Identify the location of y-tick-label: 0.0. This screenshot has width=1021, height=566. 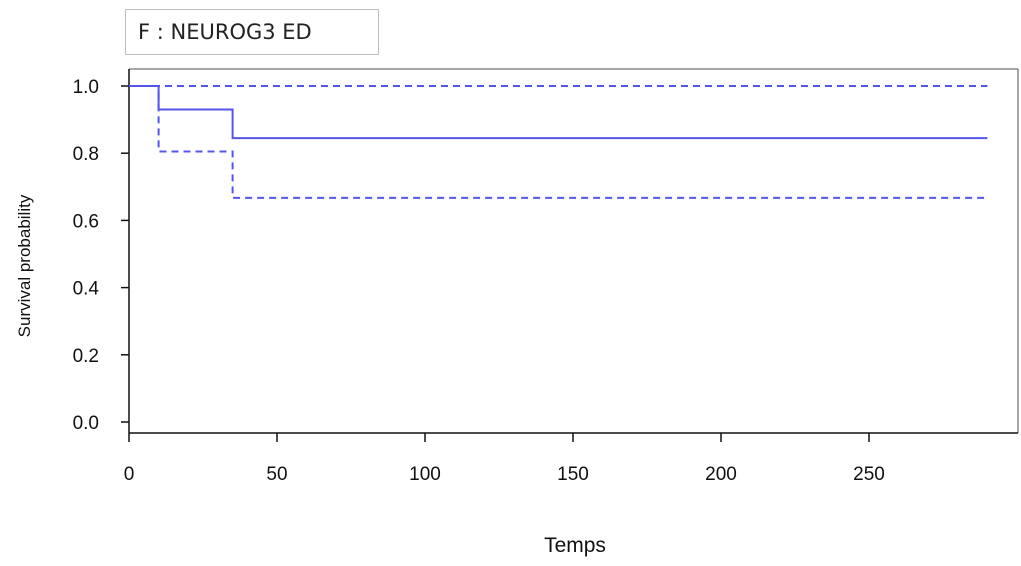
(86, 423).